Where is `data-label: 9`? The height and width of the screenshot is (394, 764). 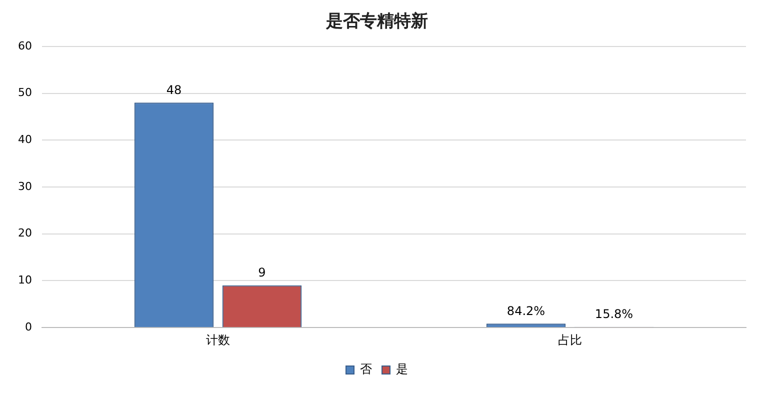
data-label: 9 is located at coordinates (262, 273).